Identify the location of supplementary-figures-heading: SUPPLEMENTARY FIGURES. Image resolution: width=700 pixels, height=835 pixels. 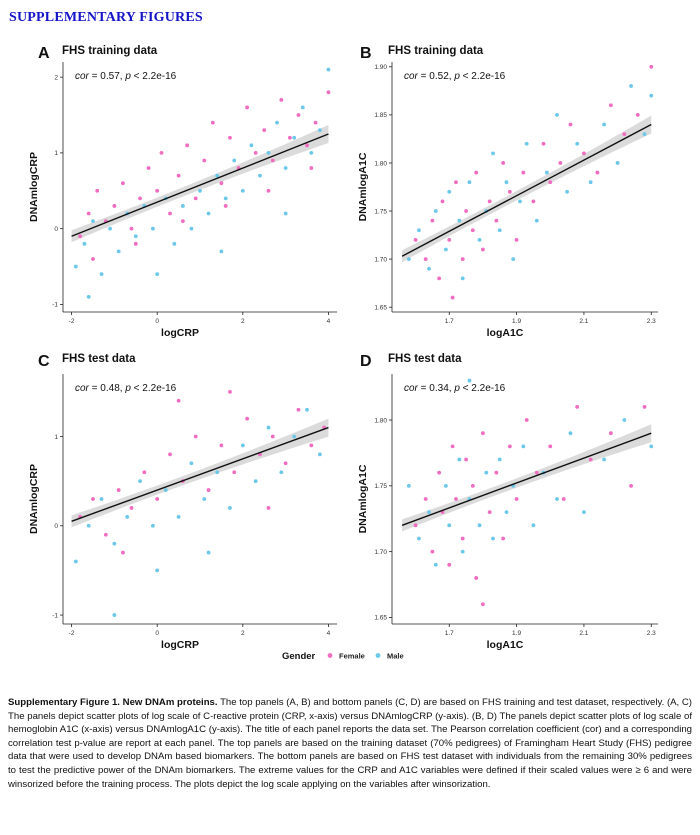
(106, 17).